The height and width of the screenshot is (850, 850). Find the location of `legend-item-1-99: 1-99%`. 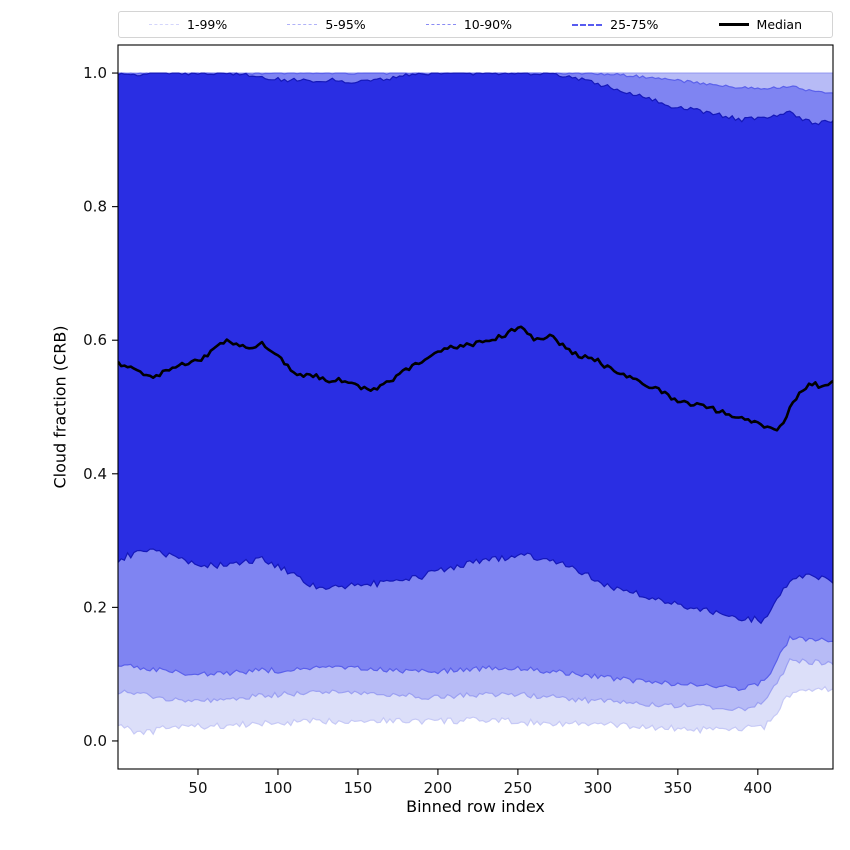

legend-item-1-99: 1-99% is located at coordinates (188, 24).